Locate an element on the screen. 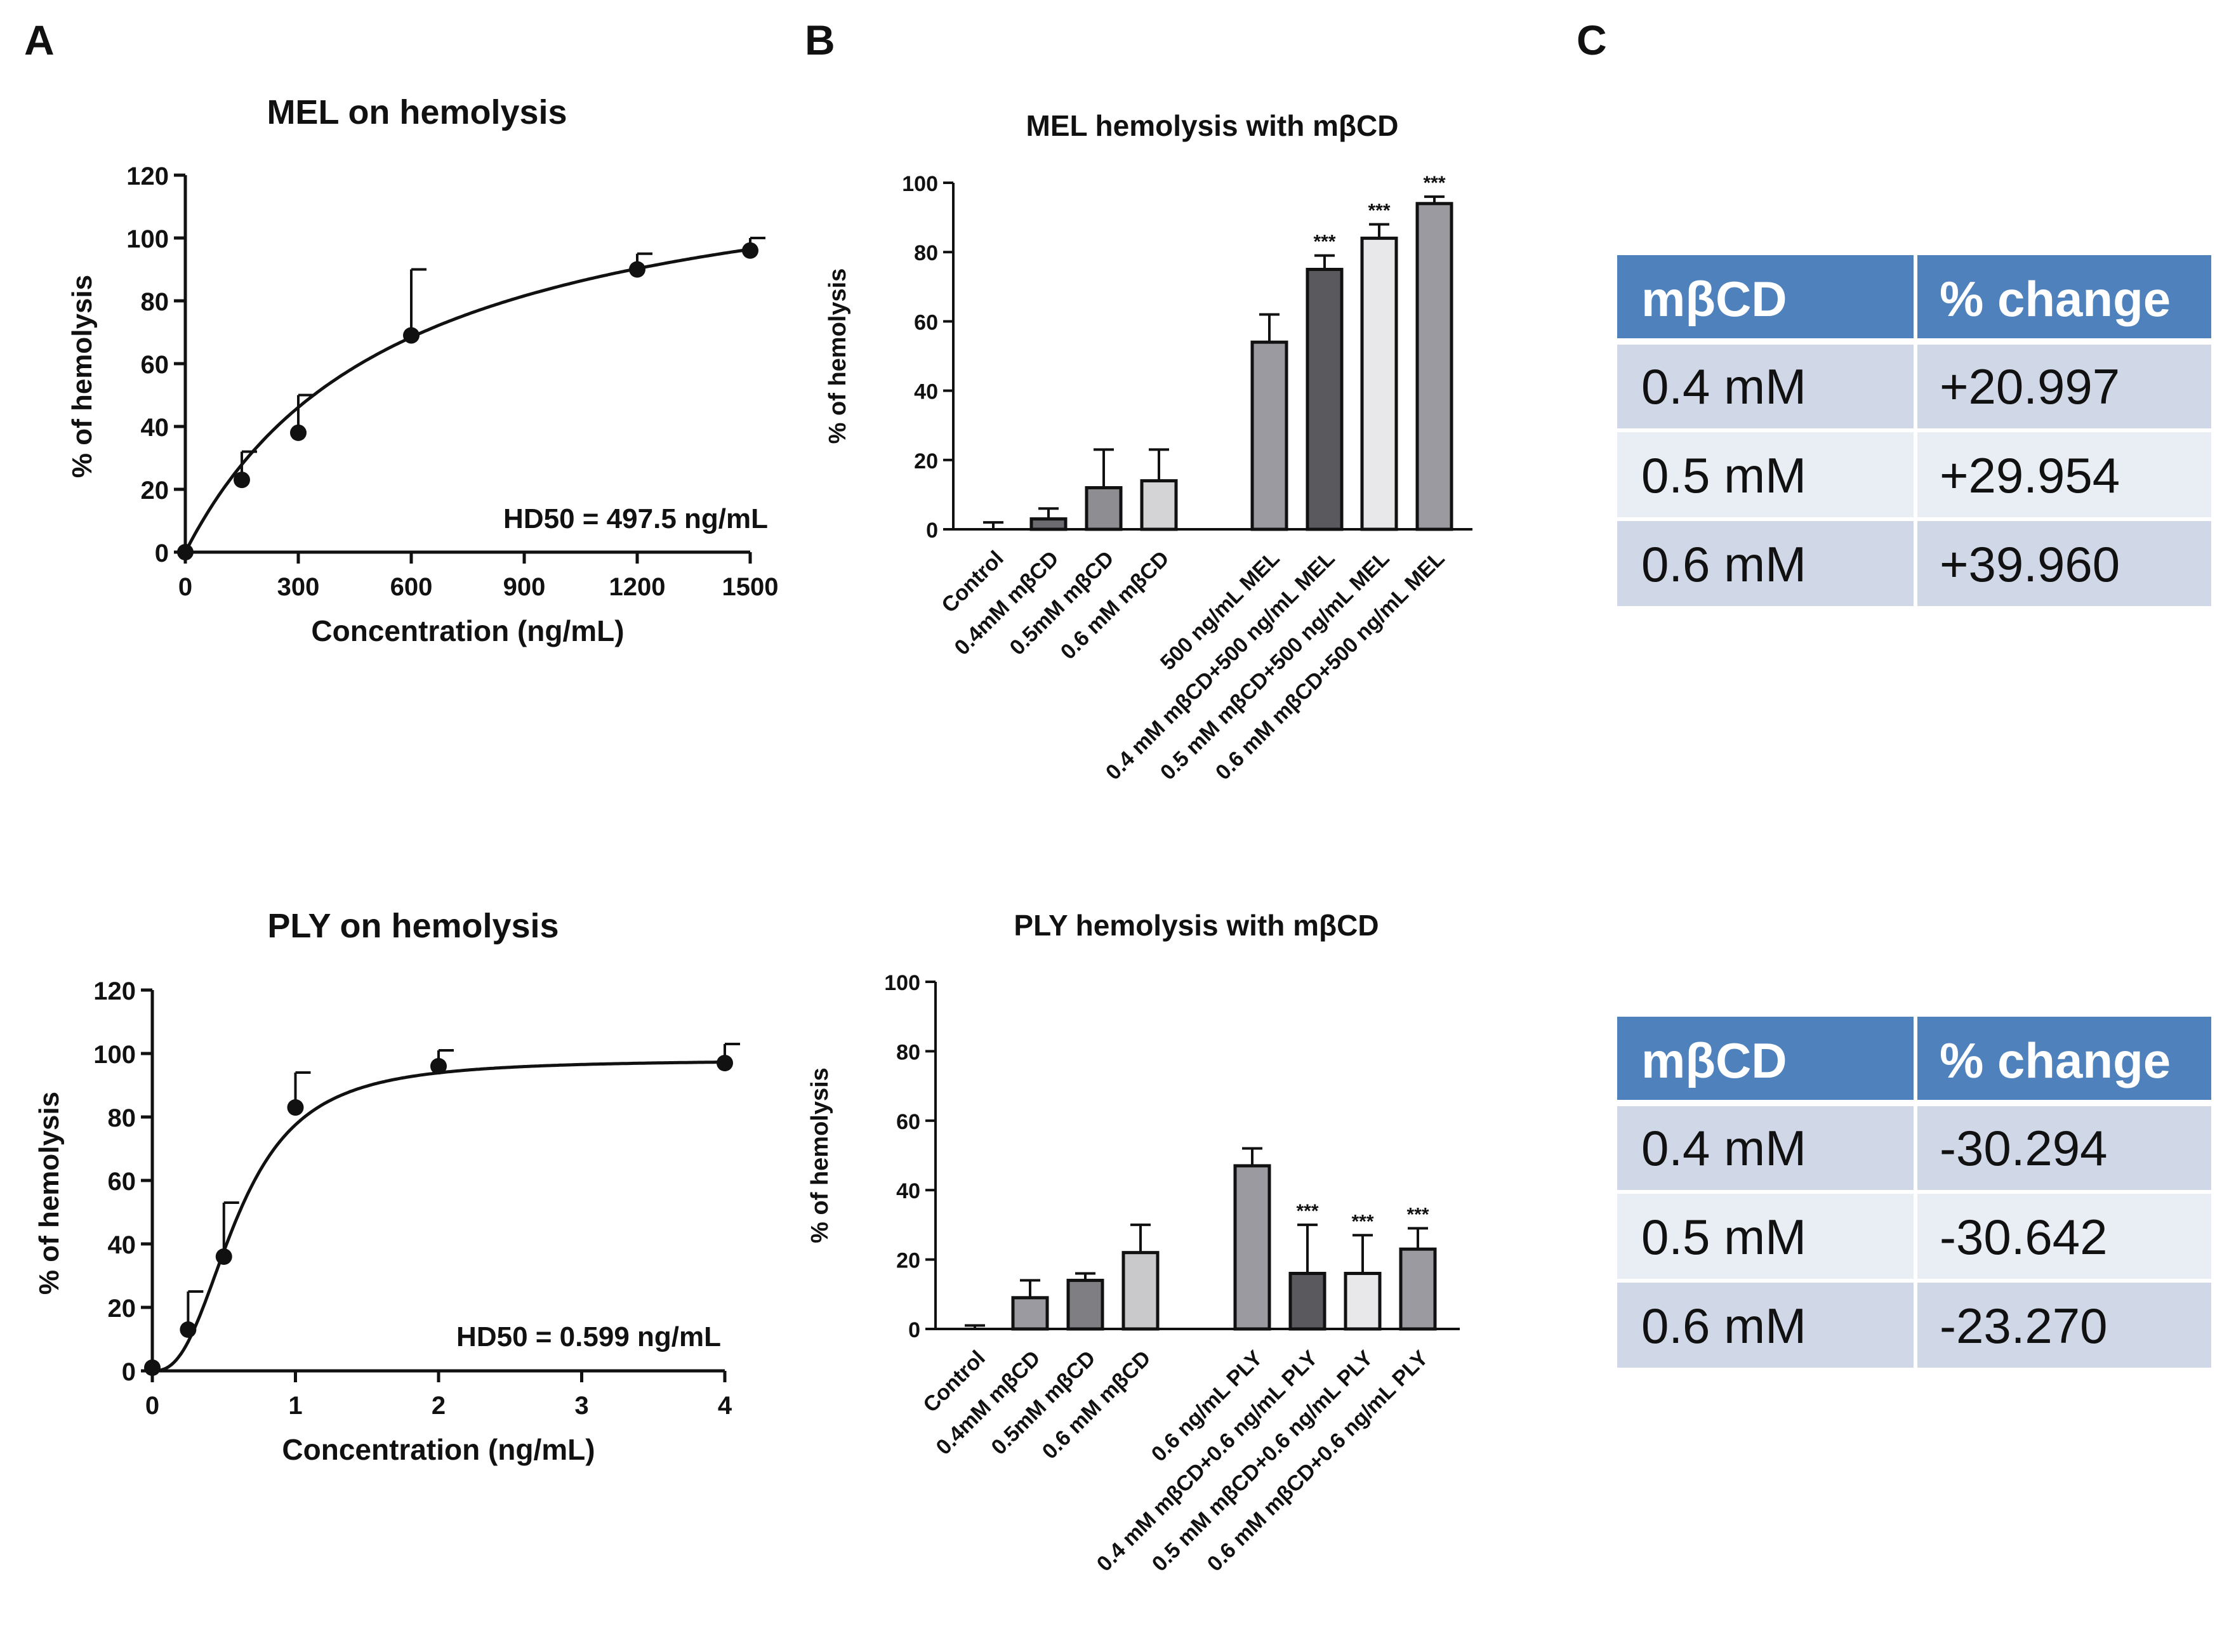 The width and height of the screenshot is (2229, 1652). chart-title: PLY on hemolysis is located at coordinates (413, 926).